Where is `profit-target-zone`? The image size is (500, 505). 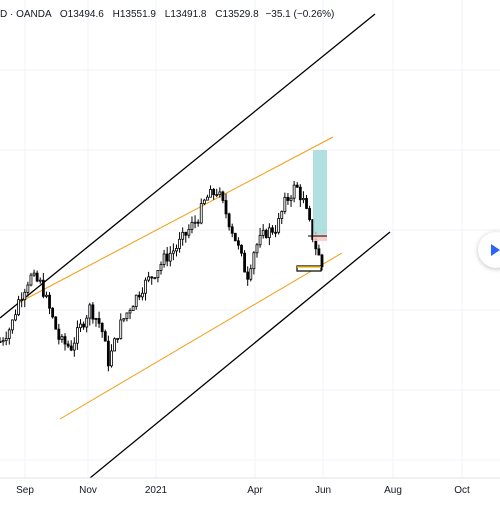 profit-target-zone is located at coordinates (320, 192).